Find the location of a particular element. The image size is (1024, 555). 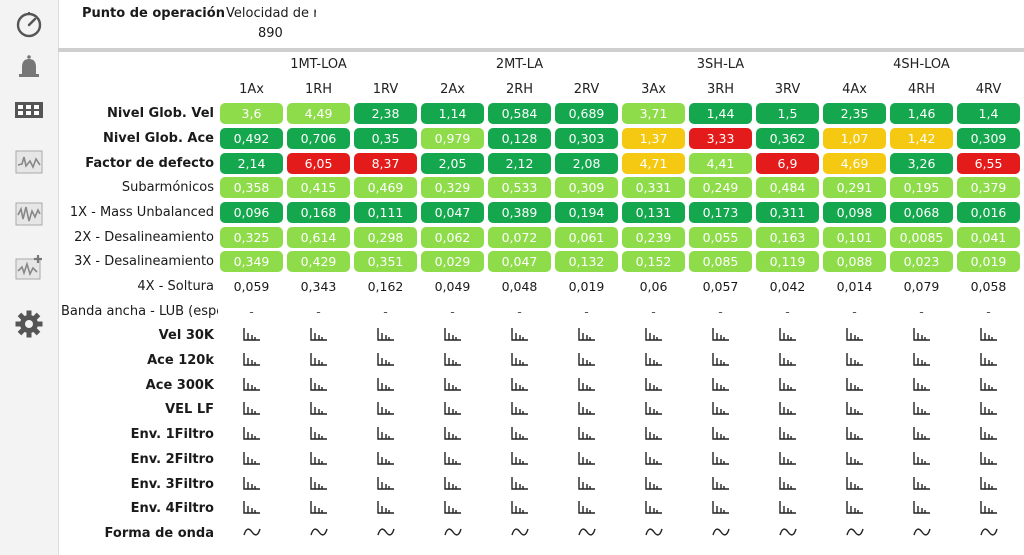

value-cell: 2,12 is located at coordinates (519, 163).